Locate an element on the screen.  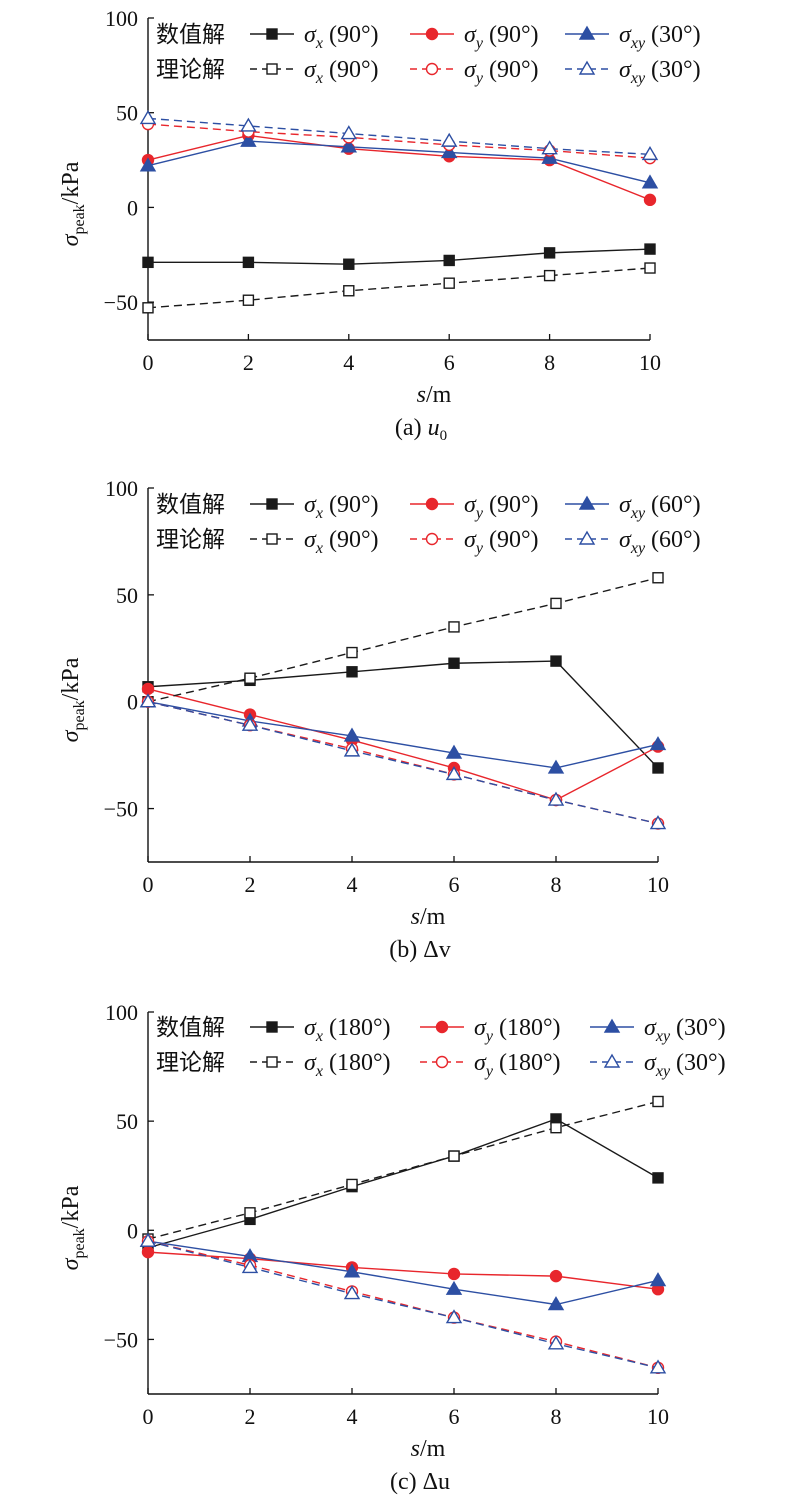
series-x-numerical is located at coordinates (399, 256).